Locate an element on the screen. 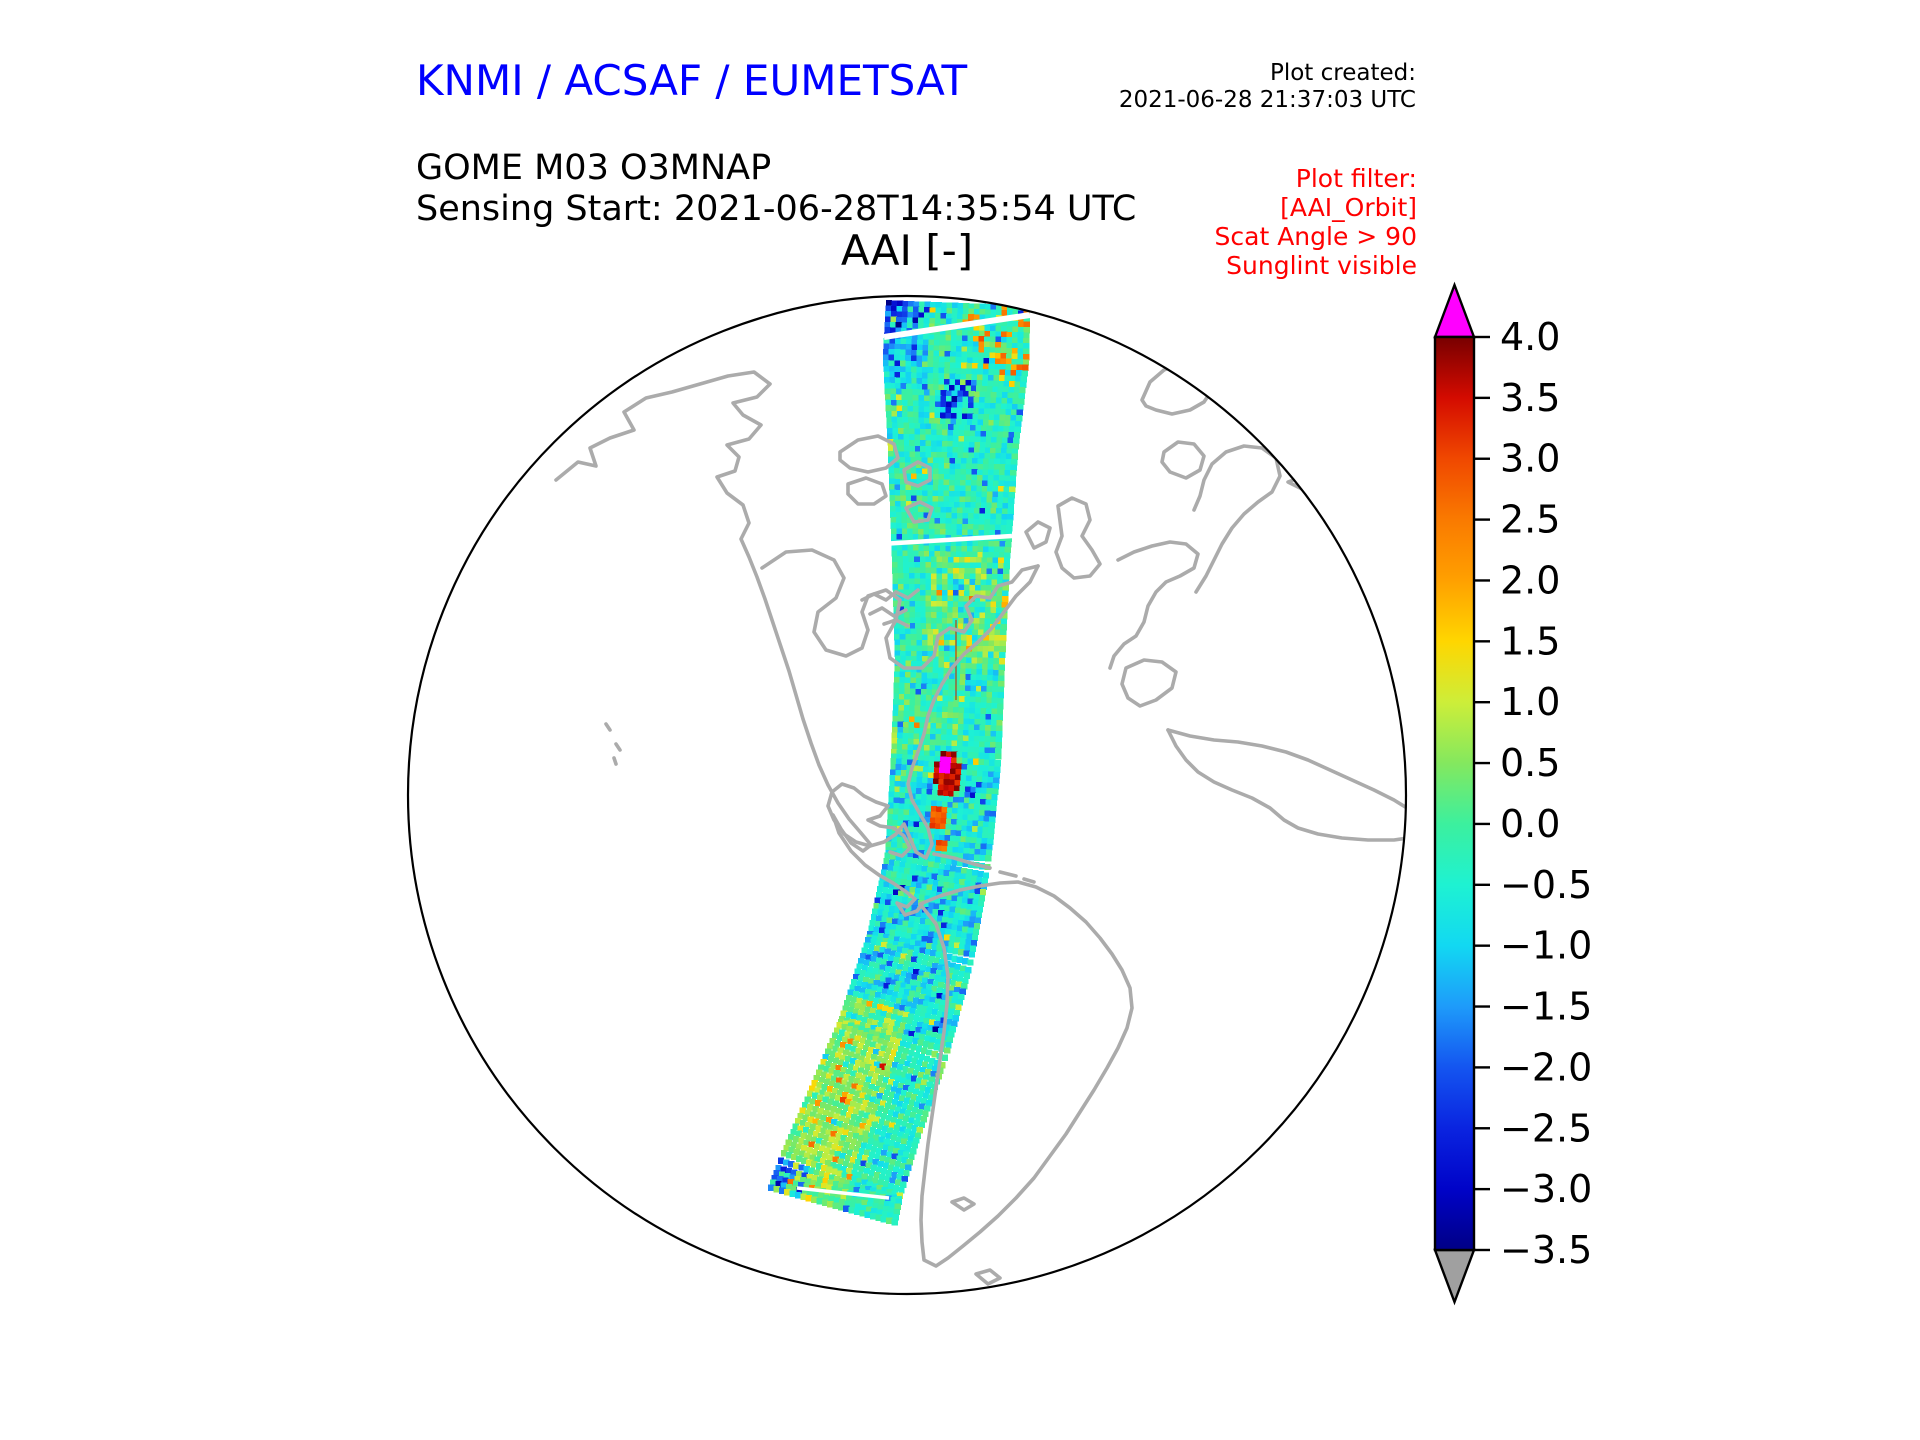 The image size is (1920, 1440). colorbar-tick-label: 2.0 is located at coordinates (1530, 580).